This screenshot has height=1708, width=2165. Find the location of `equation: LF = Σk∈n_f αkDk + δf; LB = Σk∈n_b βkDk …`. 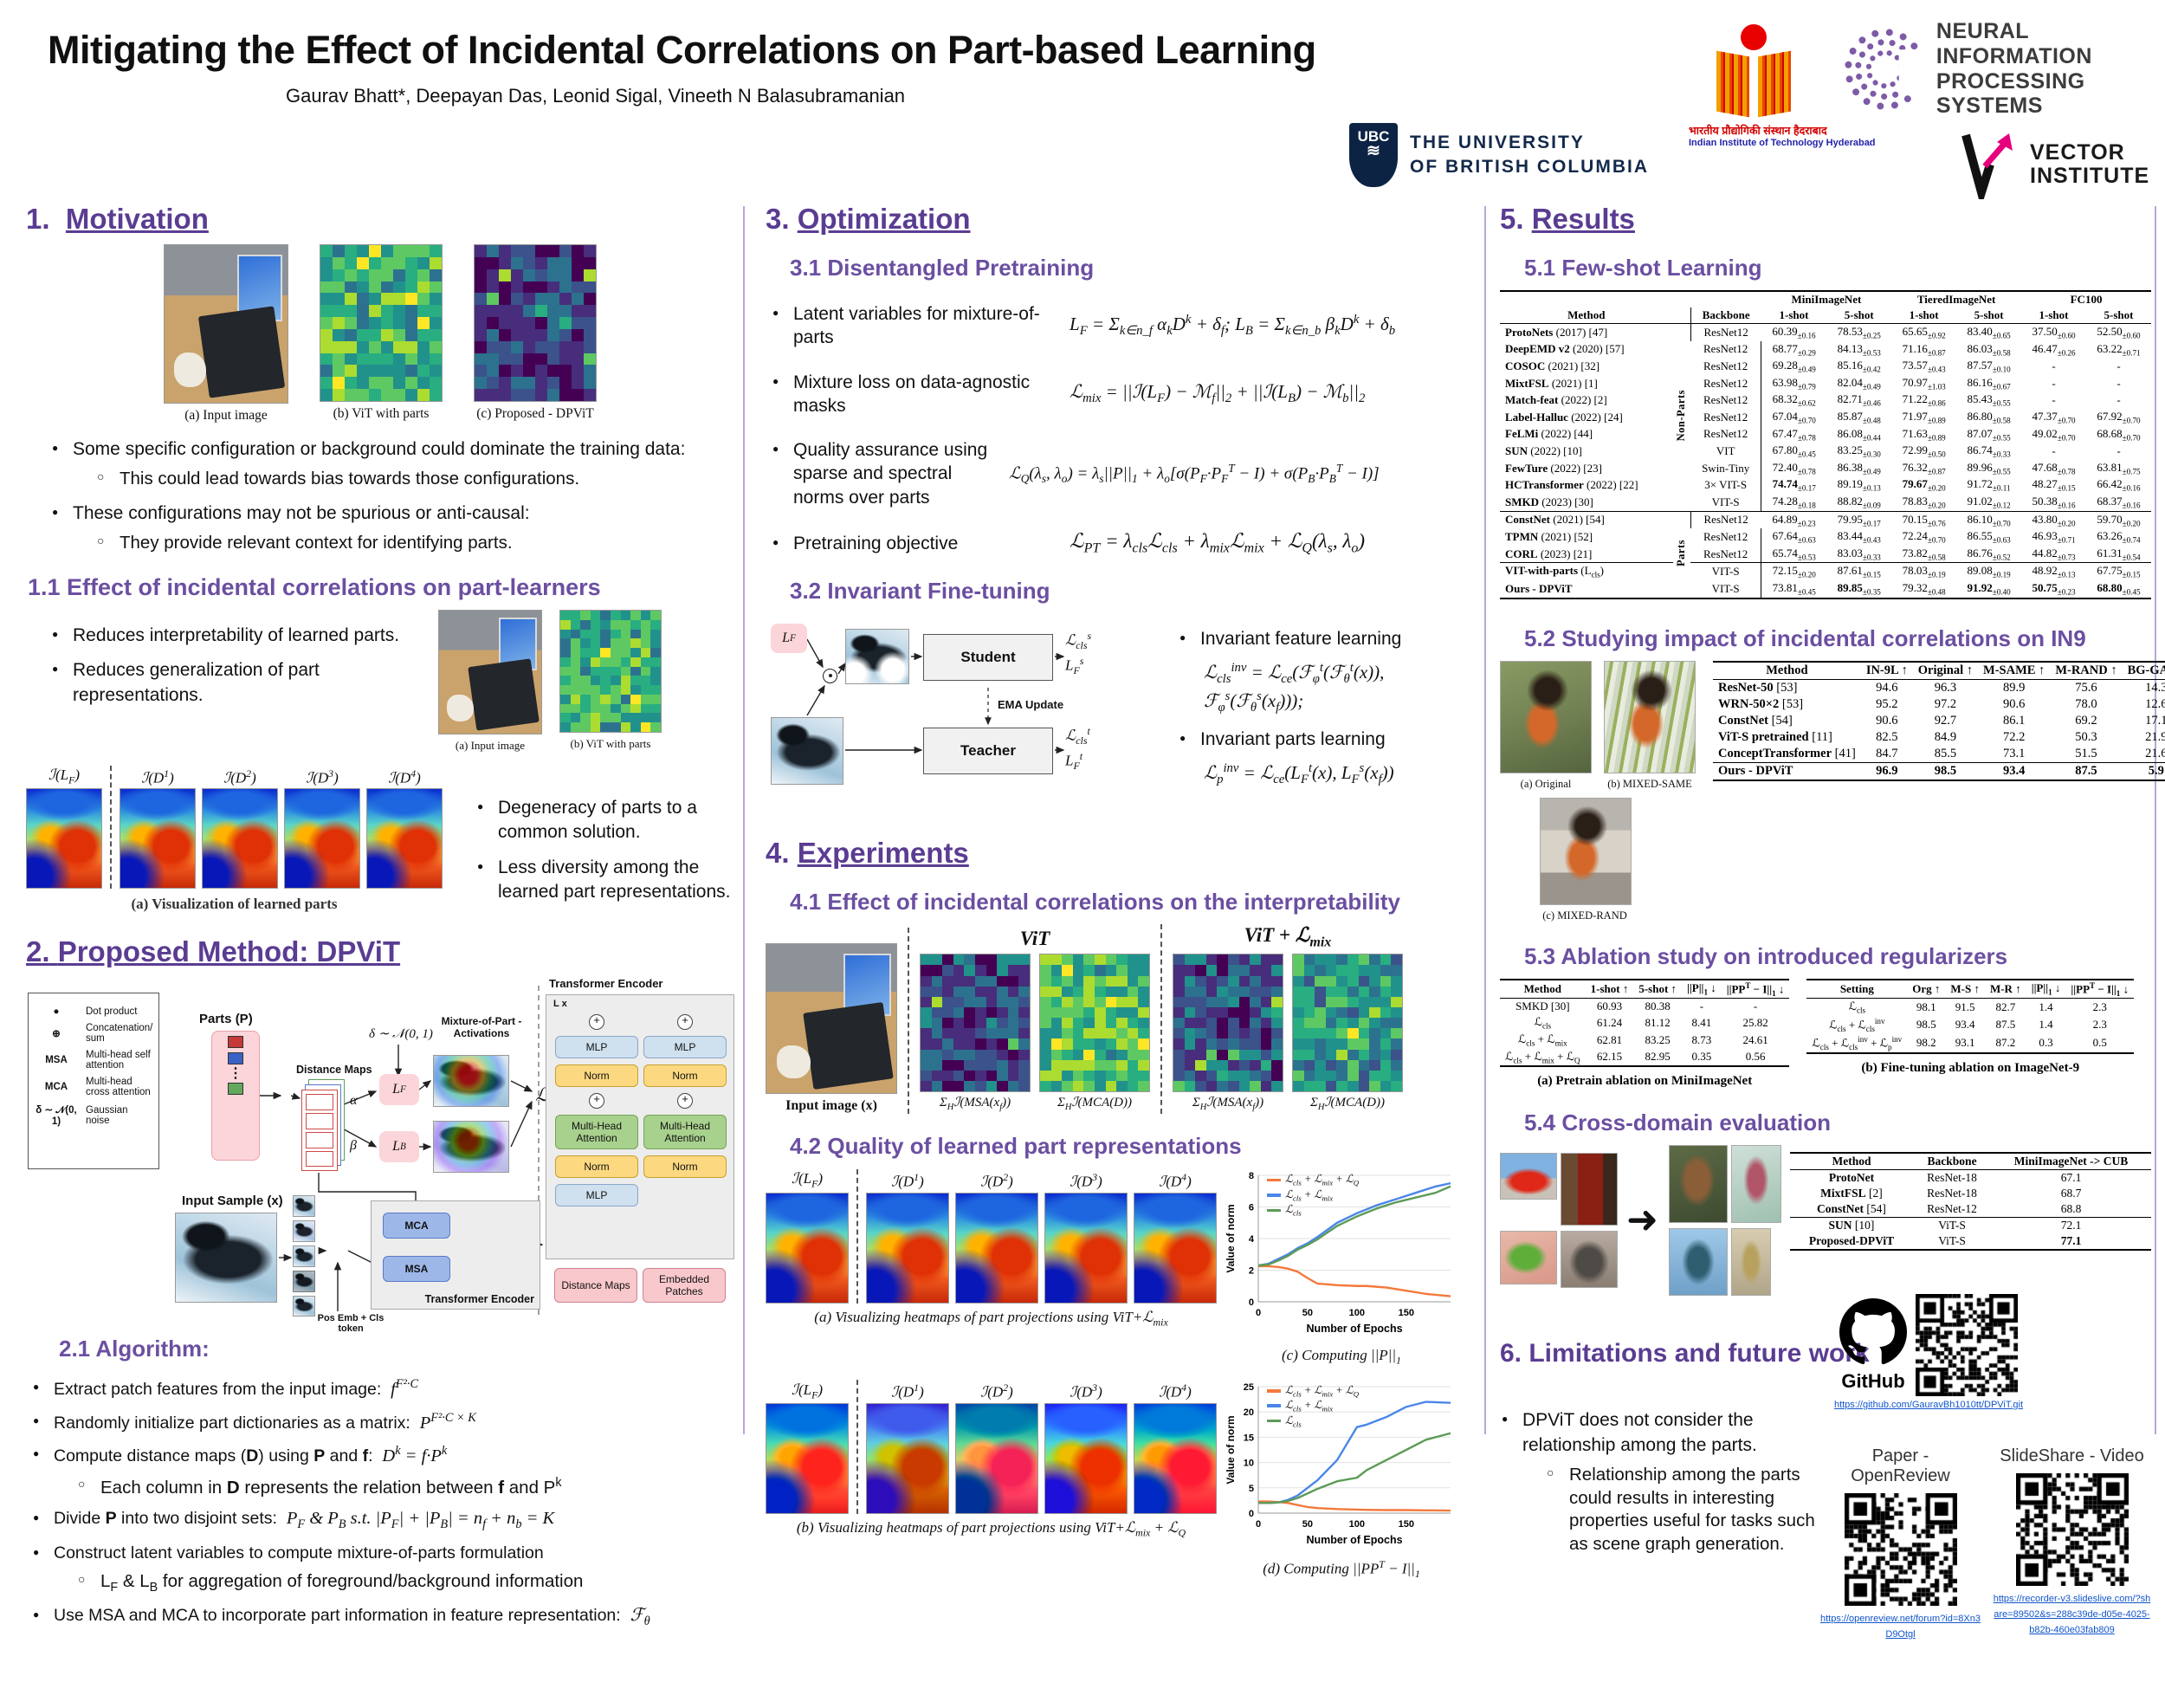

equation: LF = Σk∈n_f αkDk + δf; LB = Σk∈n_b βkDk … is located at coordinates (1233, 326).